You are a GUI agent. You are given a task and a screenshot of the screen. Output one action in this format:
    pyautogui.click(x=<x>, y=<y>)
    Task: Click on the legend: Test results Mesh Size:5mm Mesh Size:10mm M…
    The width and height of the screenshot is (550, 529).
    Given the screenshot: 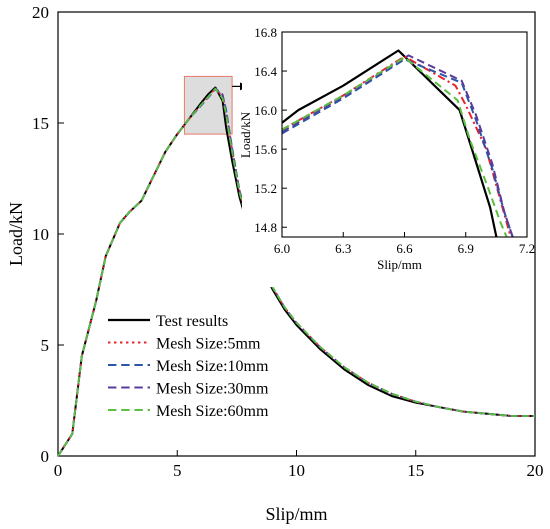 What is the action you would take?
    pyautogui.click(x=188, y=366)
    